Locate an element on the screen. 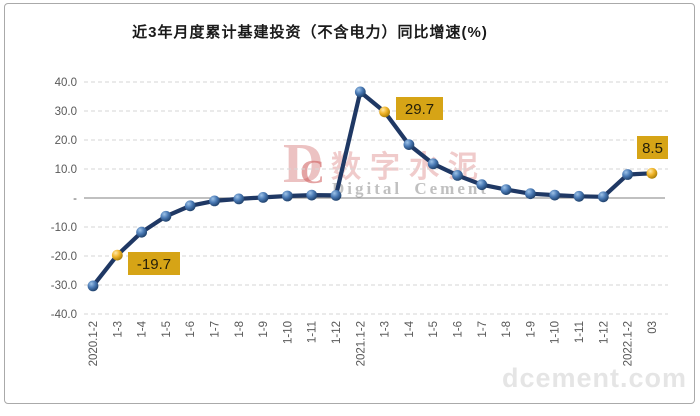 This screenshot has height=416, width=700. y-tick-label: -20.0 is located at coordinates (64, 257).